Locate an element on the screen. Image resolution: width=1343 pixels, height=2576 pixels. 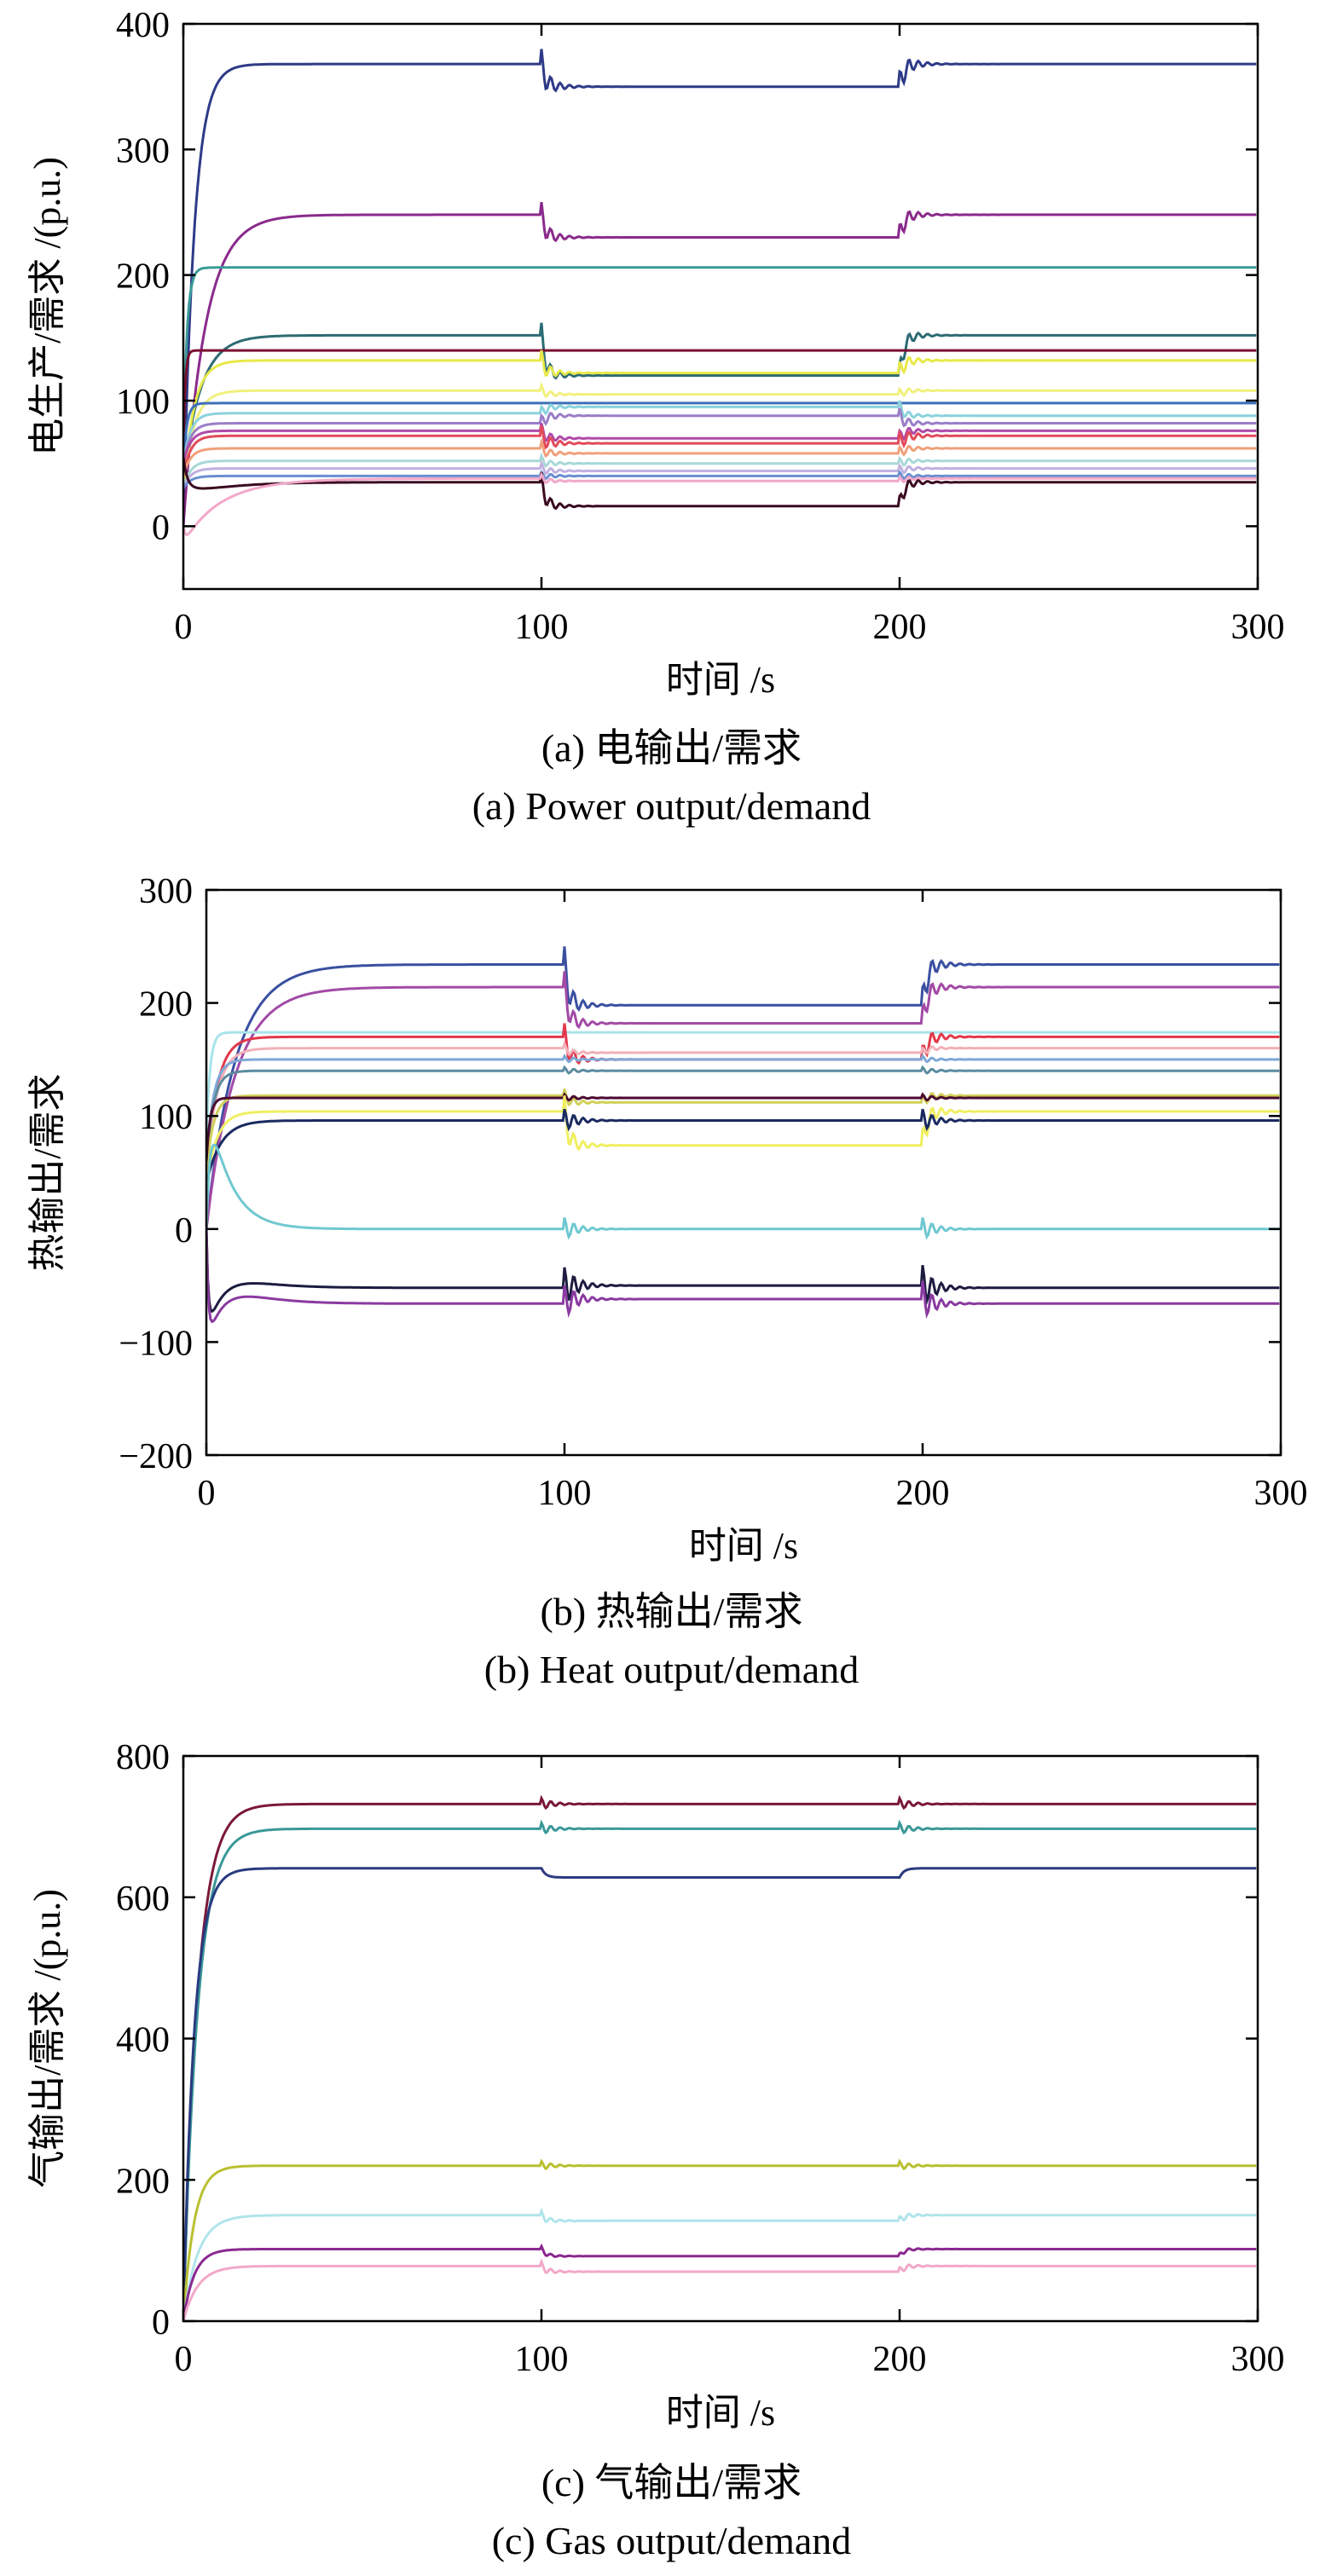
y-tick-label: 800 is located at coordinates (143, 1757).